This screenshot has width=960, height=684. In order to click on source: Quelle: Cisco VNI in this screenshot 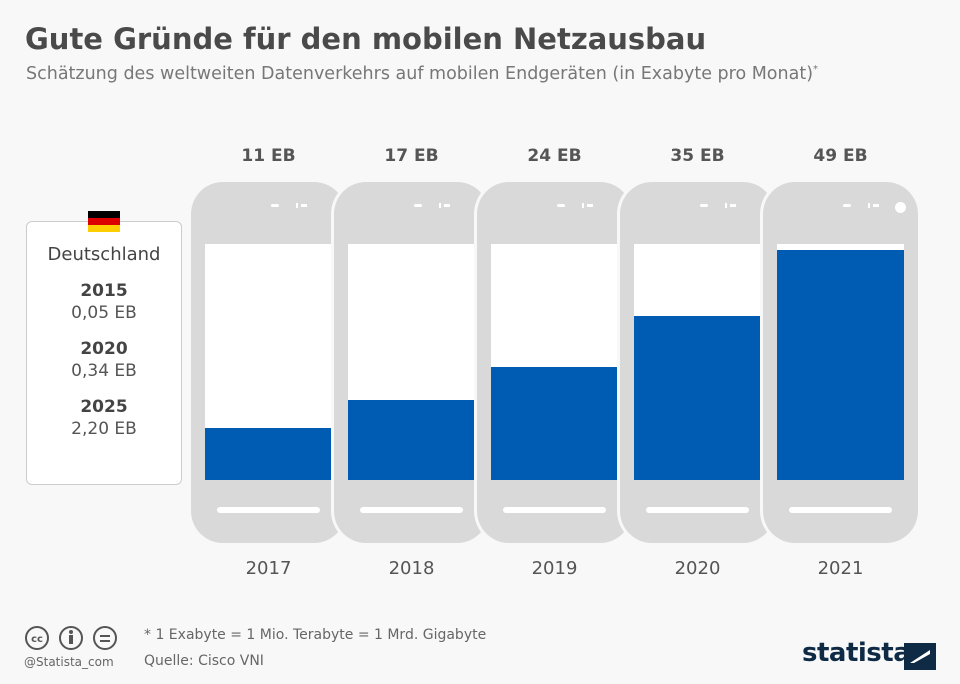, I will do `click(204, 661)`.